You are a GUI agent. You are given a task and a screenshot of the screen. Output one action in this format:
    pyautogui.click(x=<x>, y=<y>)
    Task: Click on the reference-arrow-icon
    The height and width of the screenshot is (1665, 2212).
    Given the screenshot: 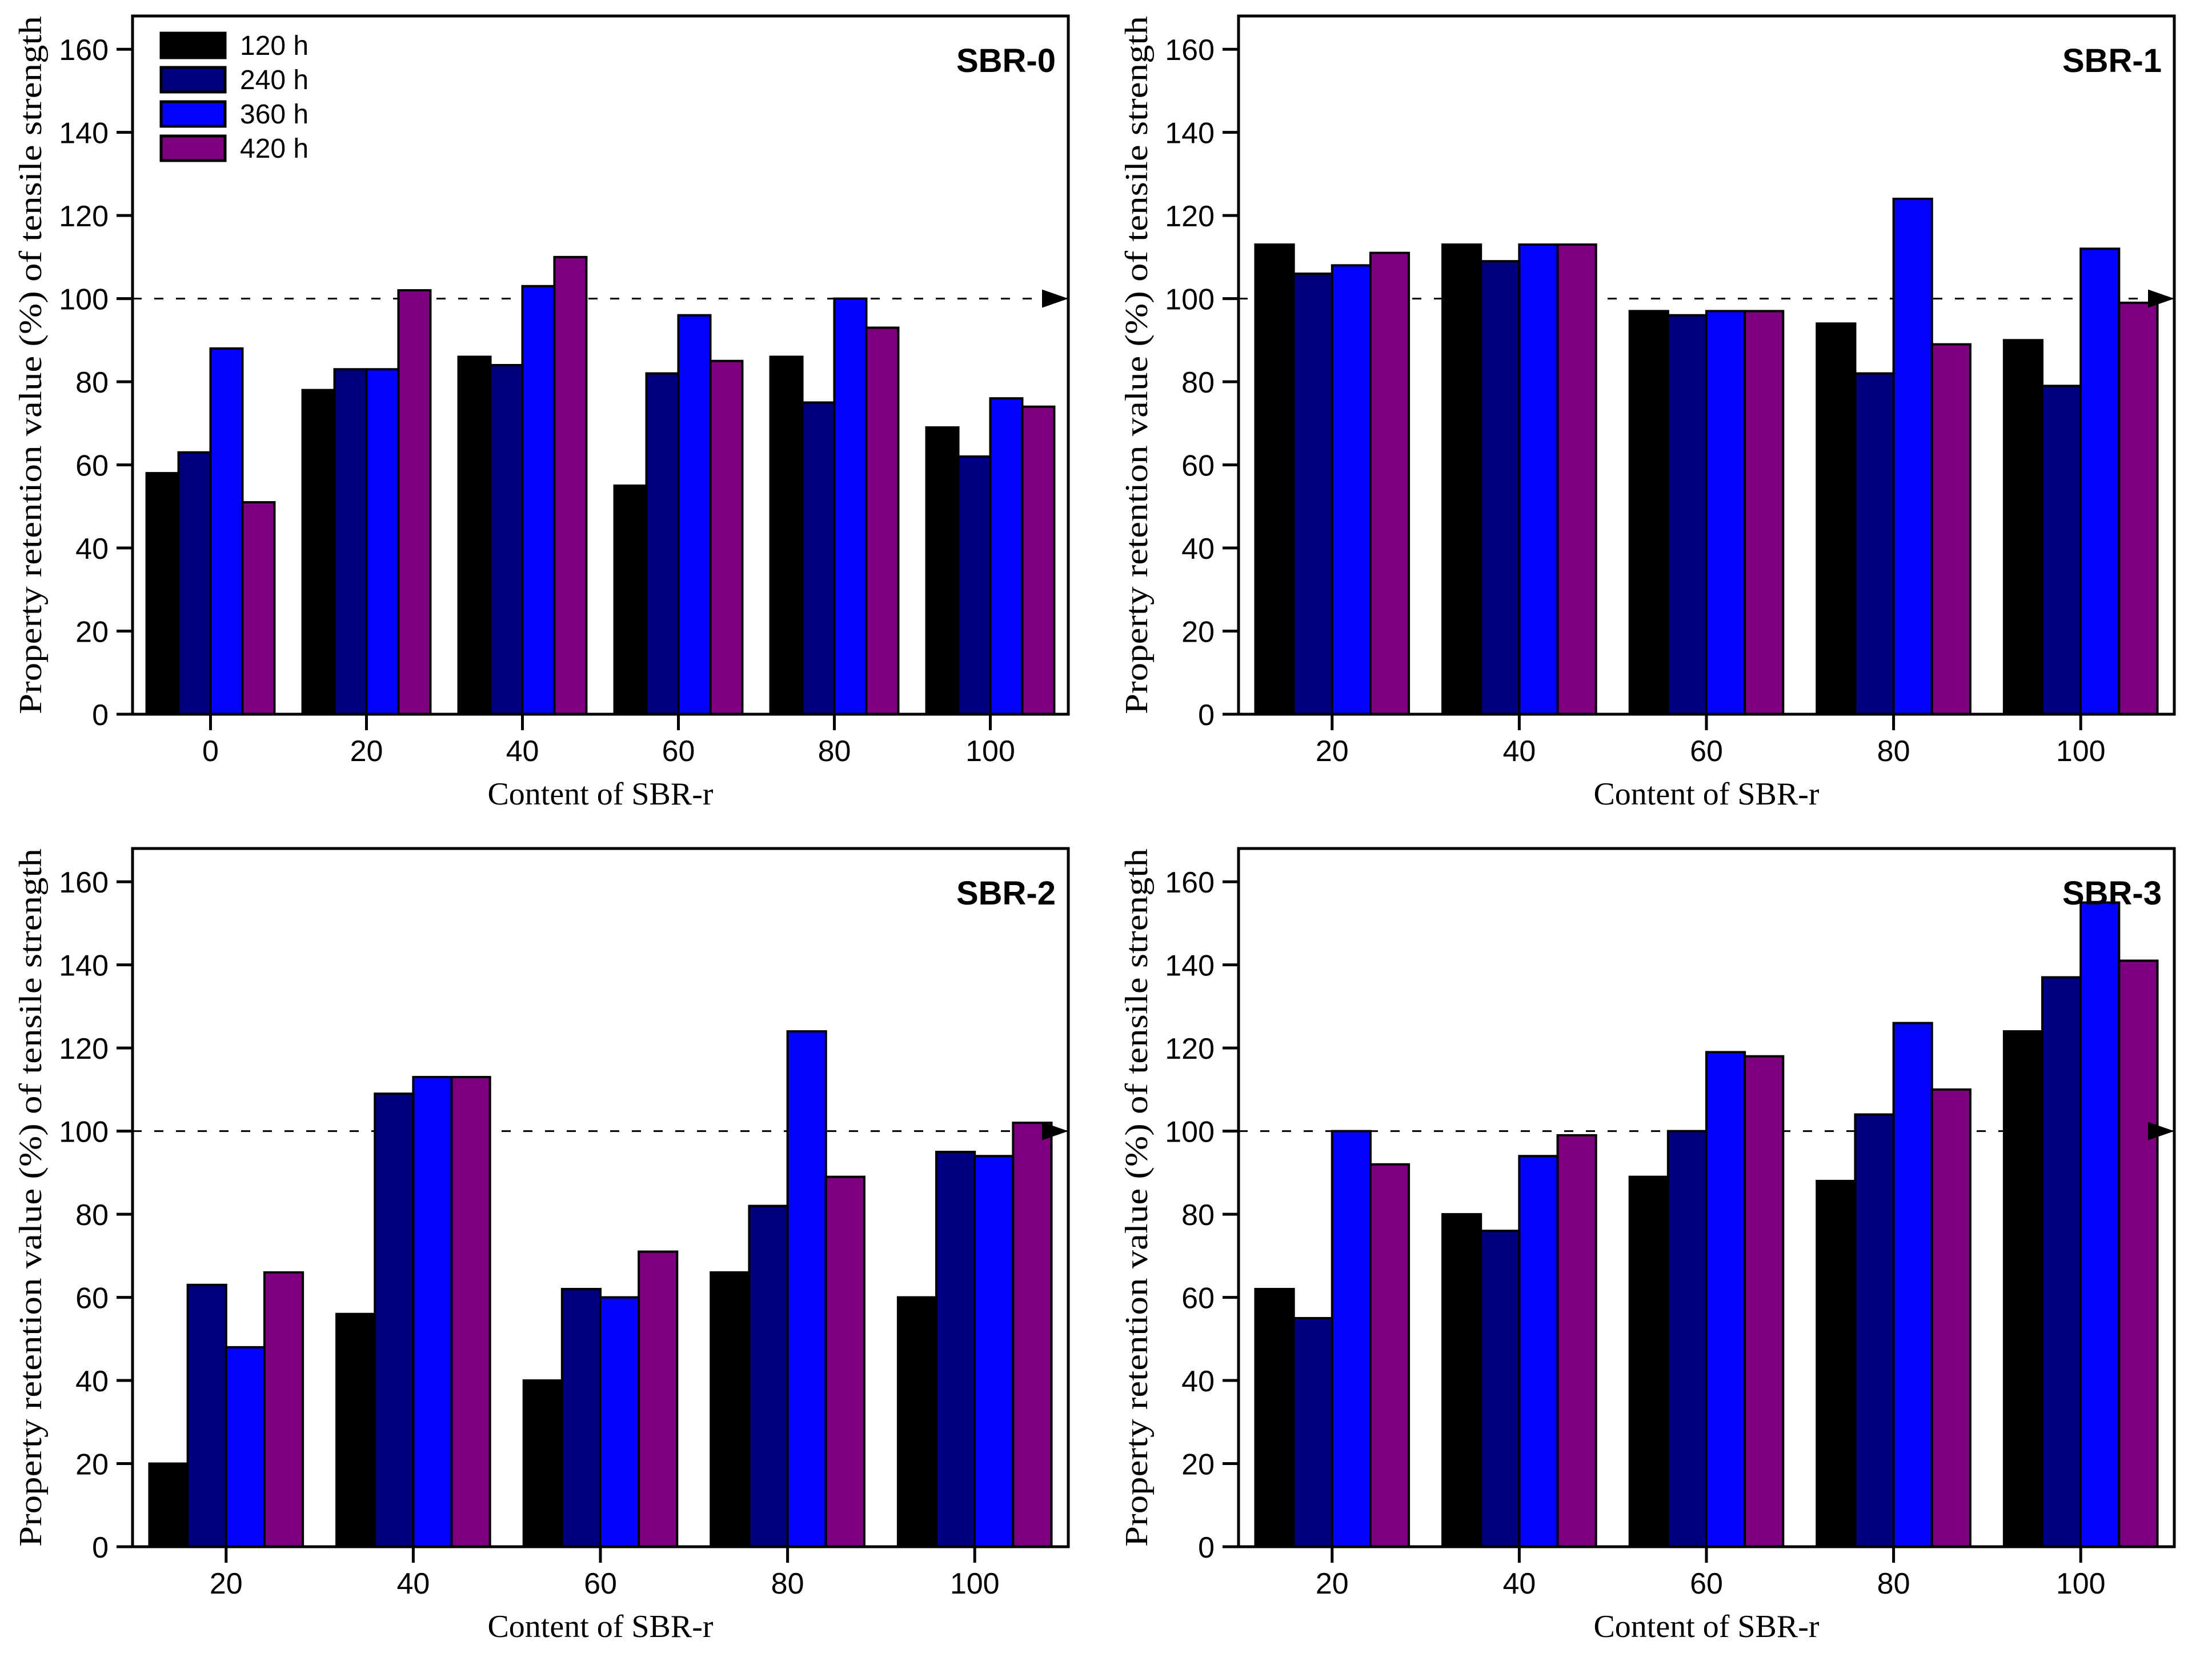 What is the action you would take?
    pyautogui.click(x=2161, y=298)
    